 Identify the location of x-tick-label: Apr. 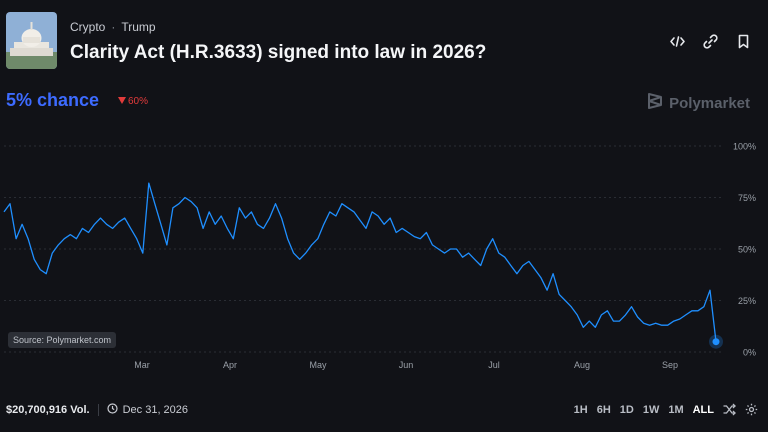
(230, 365).